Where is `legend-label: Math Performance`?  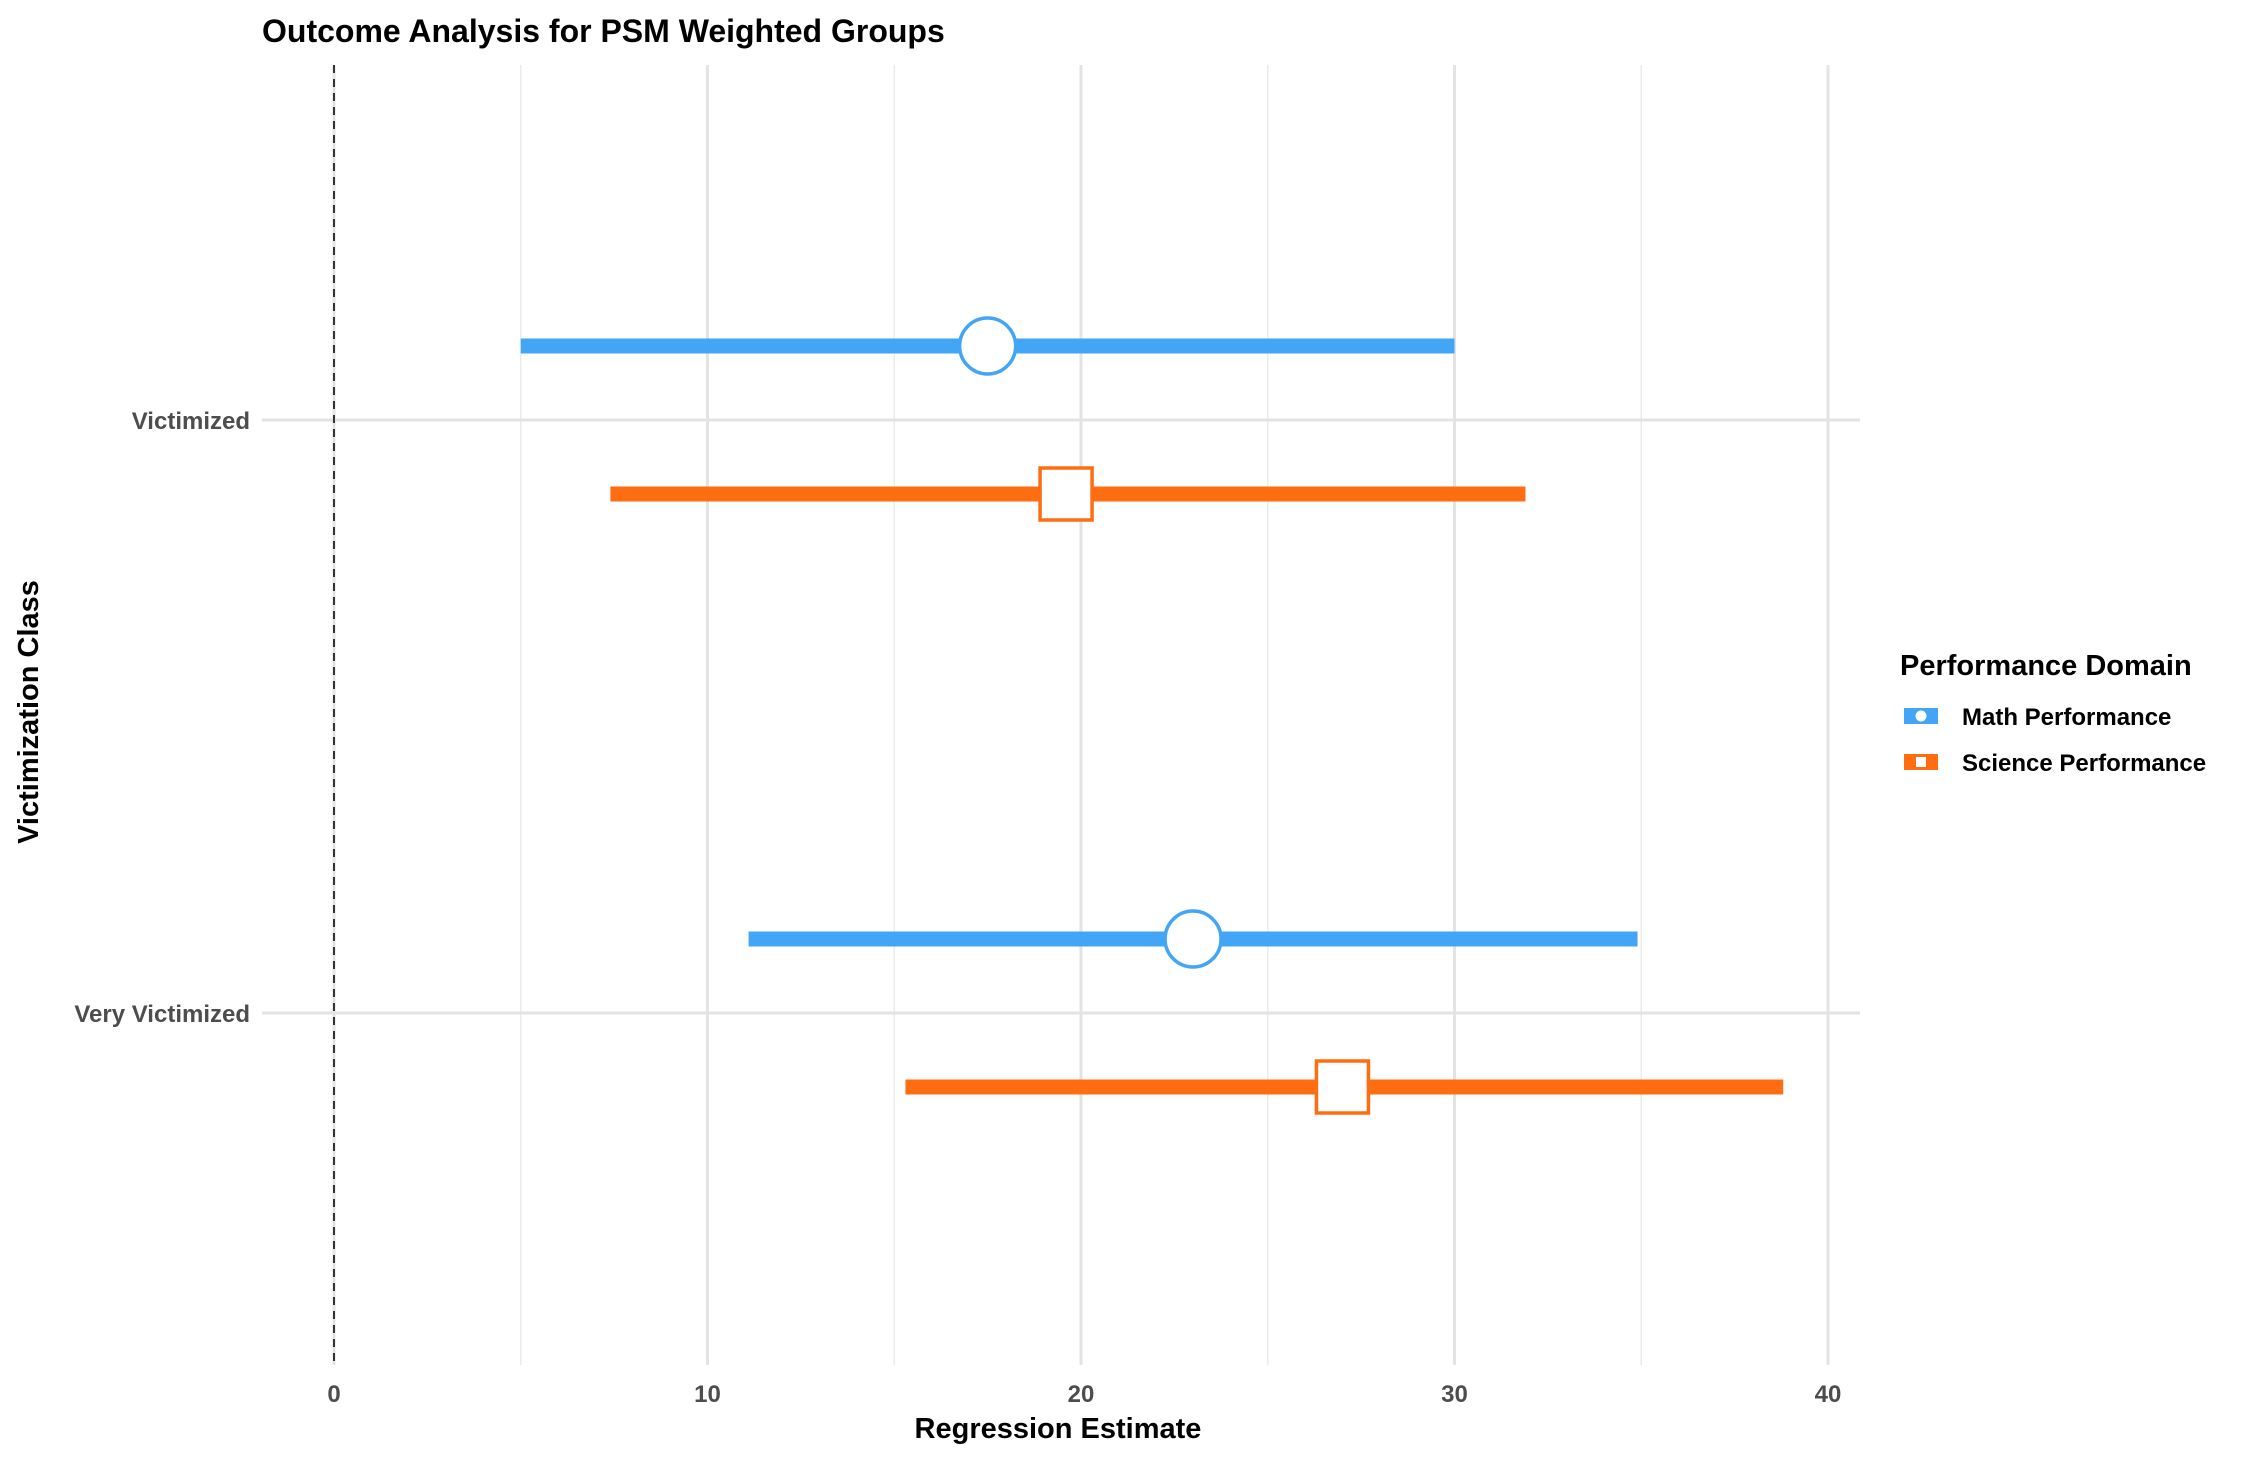 legend-label: Math Performance is located at coordinates (2066, 717).